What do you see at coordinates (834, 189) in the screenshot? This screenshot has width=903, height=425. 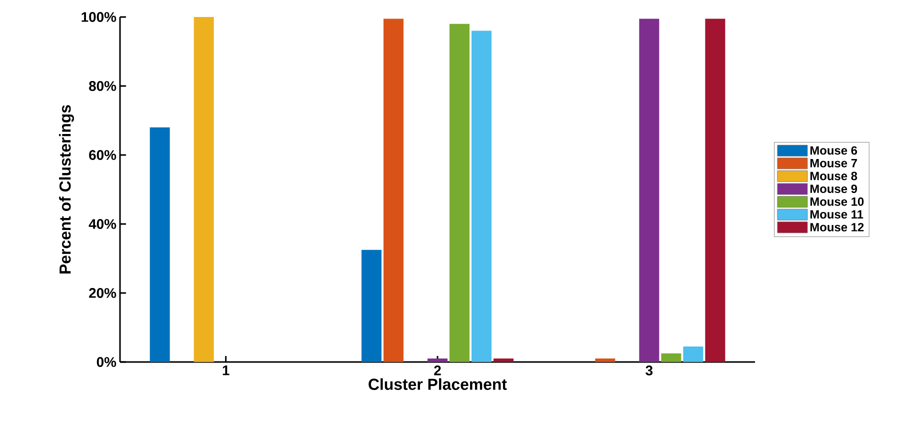 I see `legend-label: Mouse 9` at bounding box center [834, 189].